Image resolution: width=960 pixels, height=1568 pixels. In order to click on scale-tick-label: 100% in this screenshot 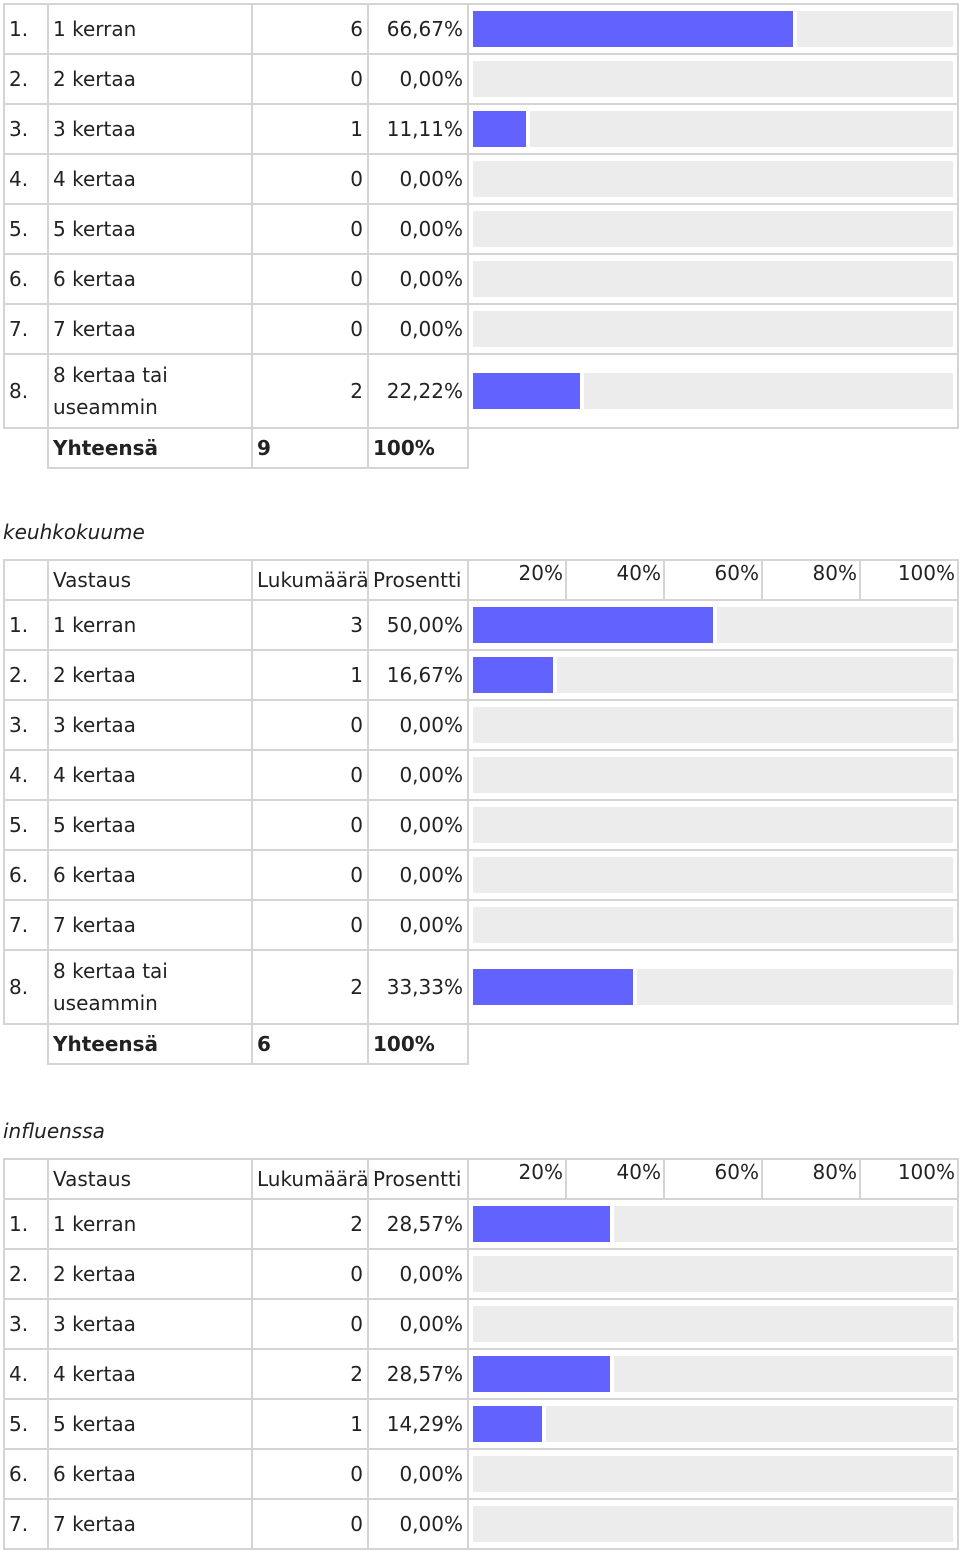, I will do `click(926, 1172)`.